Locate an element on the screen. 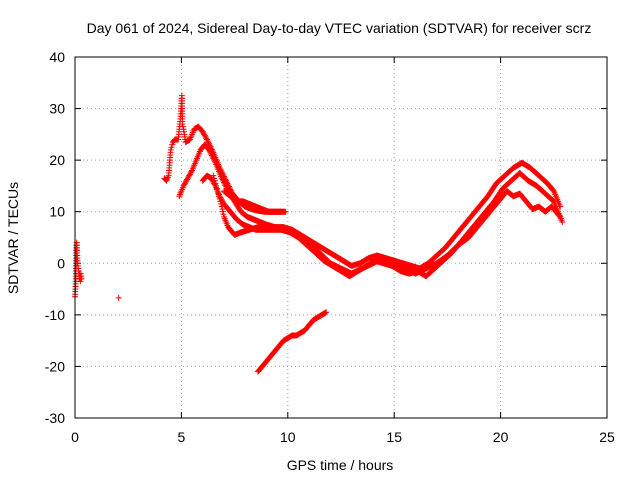 The width and height of the screenshot is (640, 480). series-isolated is located at coordinates (118, 297).